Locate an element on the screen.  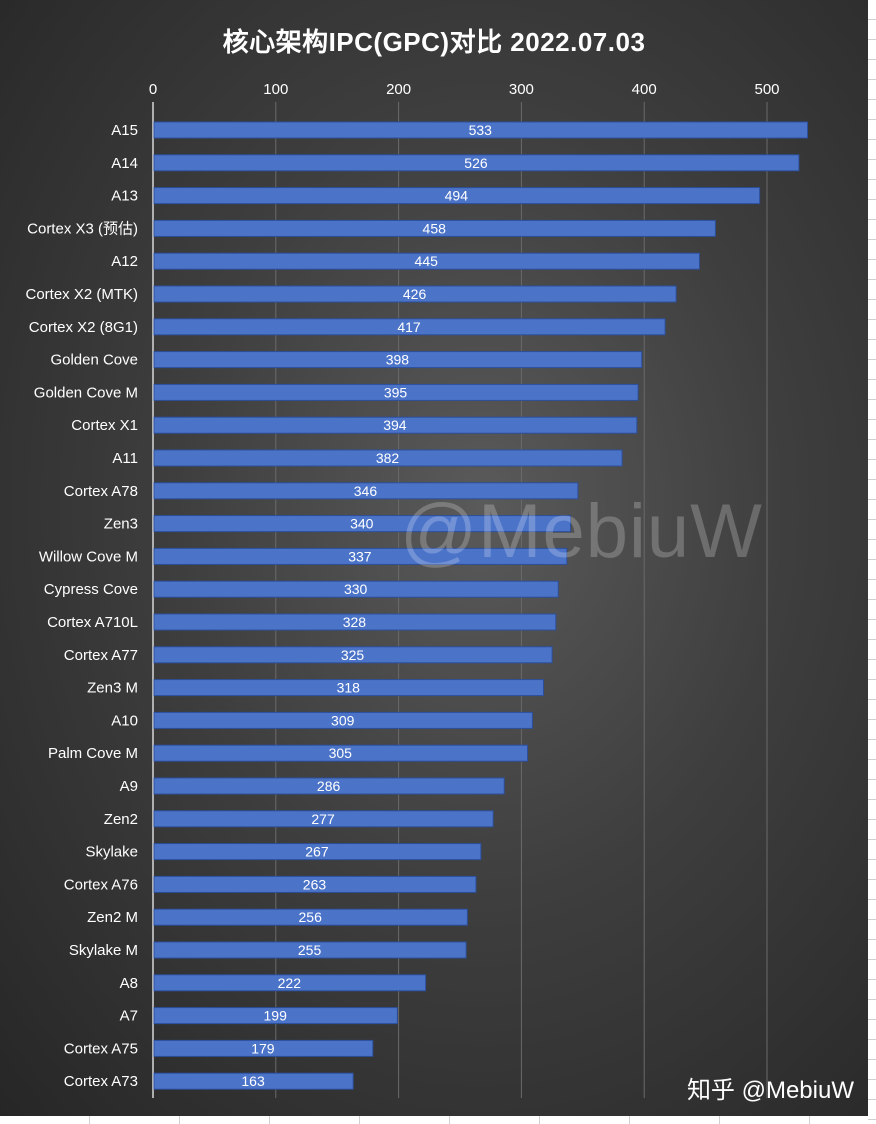
data-label: 255 is located at coordinates (310, 950).